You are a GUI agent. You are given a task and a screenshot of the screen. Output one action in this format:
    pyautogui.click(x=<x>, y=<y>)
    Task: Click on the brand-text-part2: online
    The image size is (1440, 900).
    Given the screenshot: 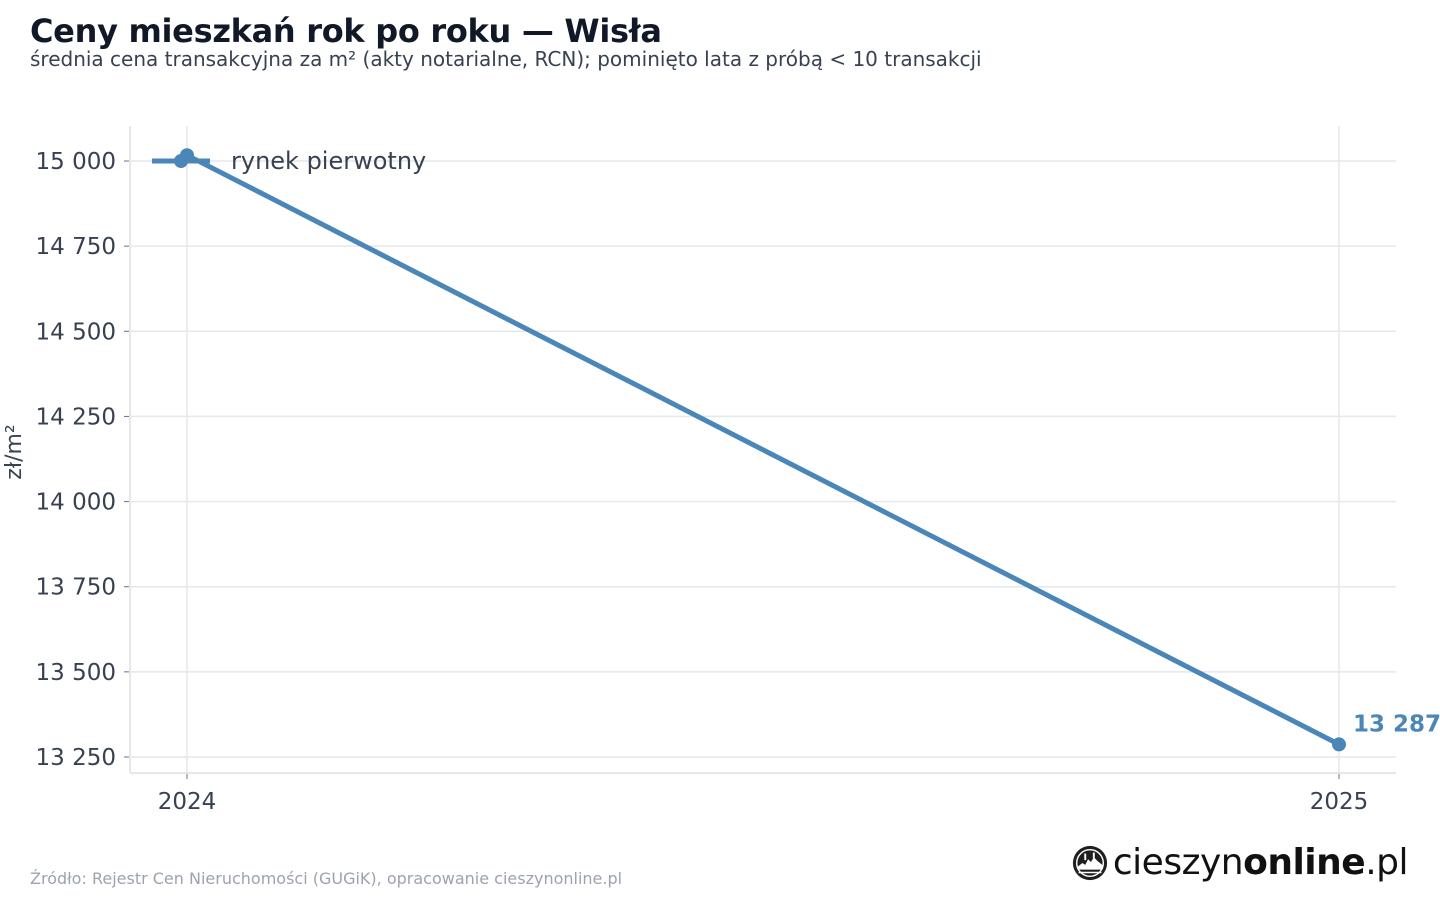 What is the action you would take?
    pyautogui.click(x=1304, y=862)
    